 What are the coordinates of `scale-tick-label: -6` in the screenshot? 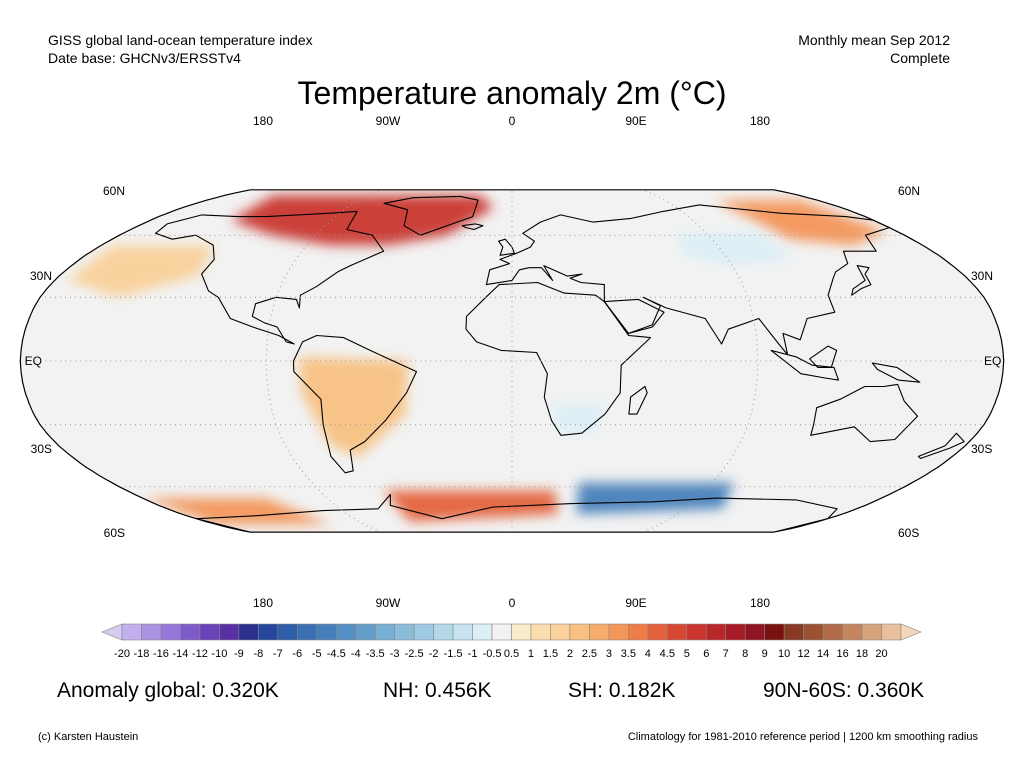 It's located at (297, 654).